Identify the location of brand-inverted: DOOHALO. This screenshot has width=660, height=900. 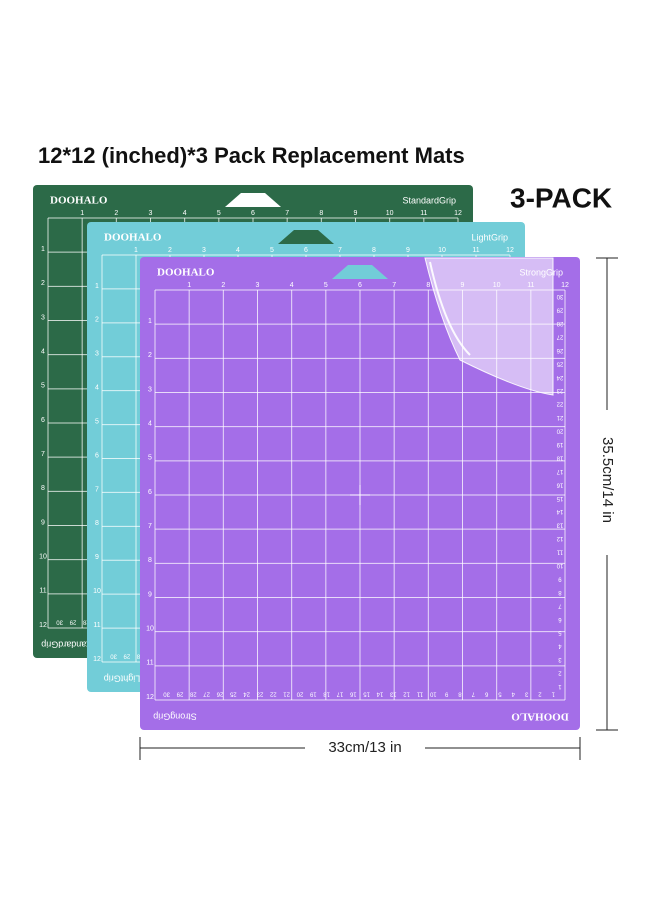
(540, 716).